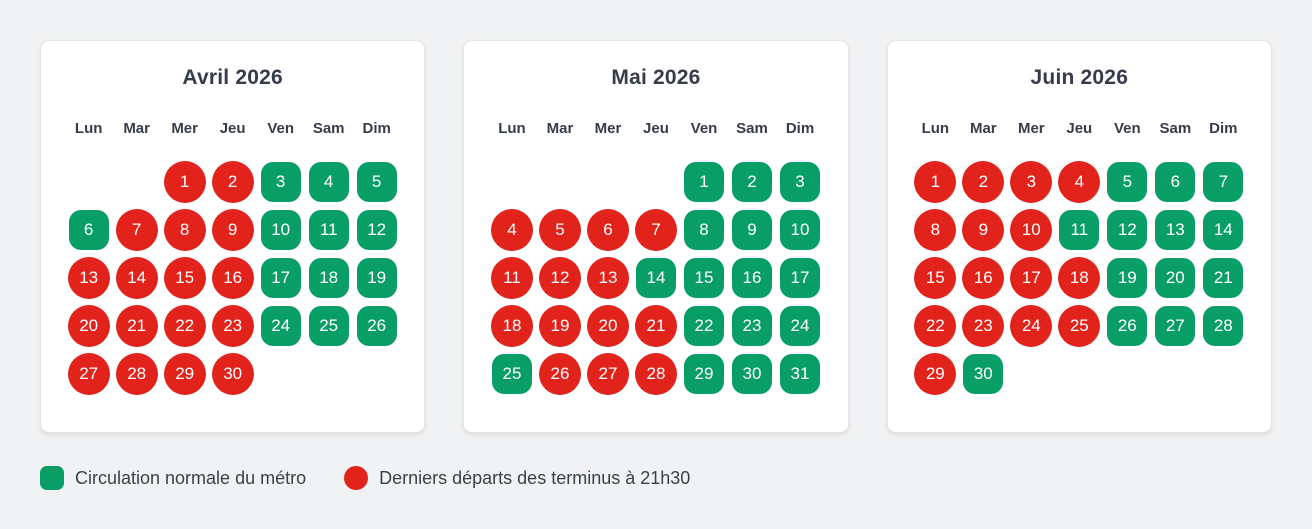 This screenshot has width=1312, height=529. I want to click on day-31: 31, so click(799, 374).